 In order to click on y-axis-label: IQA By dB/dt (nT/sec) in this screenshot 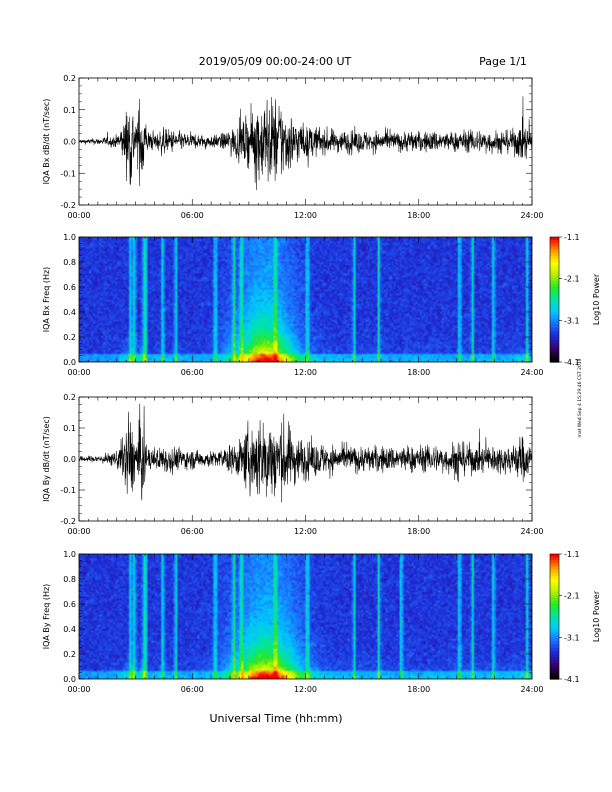, I will do `click(46, 459)`.